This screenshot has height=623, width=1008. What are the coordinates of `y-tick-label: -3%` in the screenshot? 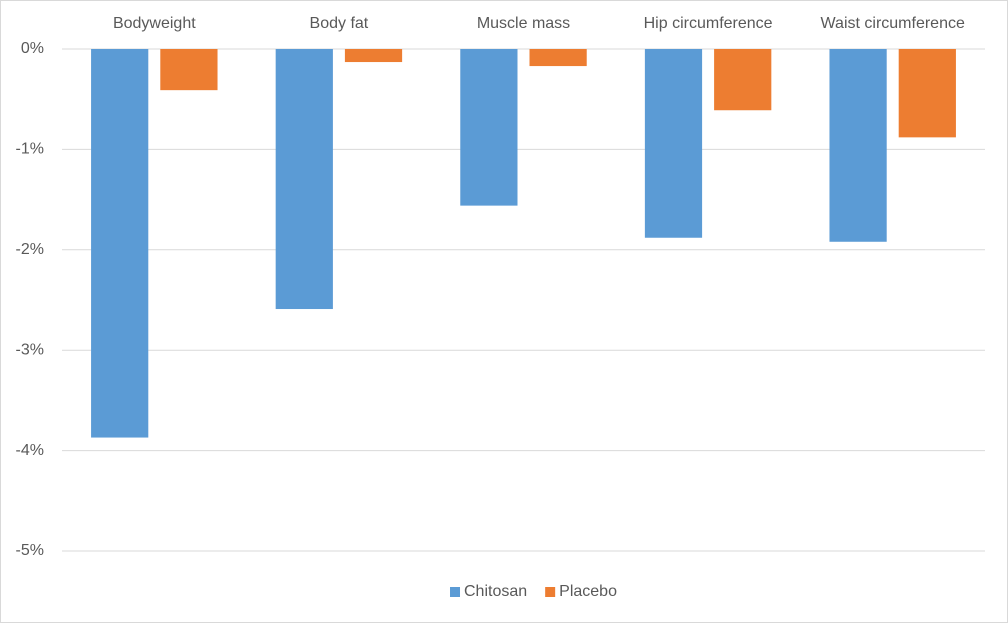 It's located at (30, 349).